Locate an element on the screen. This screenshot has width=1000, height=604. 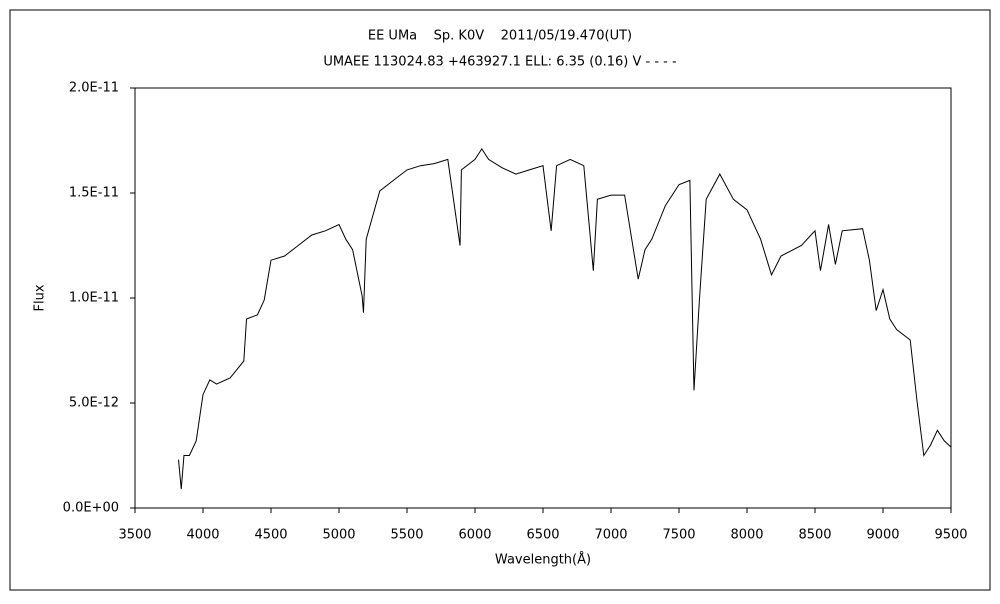
x-tick-label: 7000 is located at coordinates (610, 535).